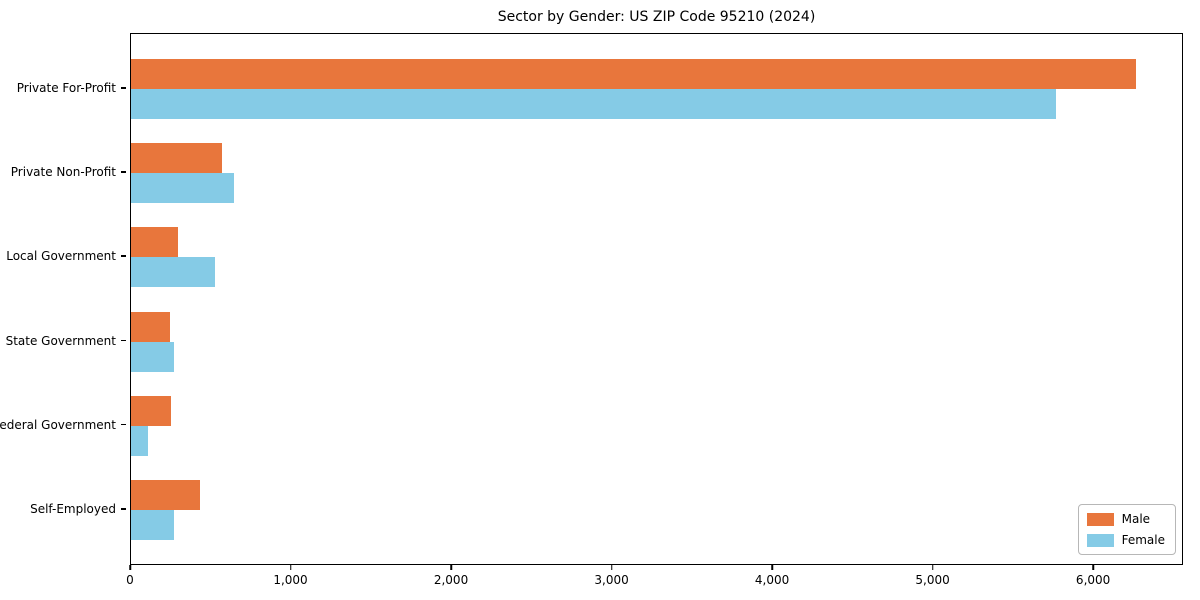  What do you see at coordinates (61, 256) in the screenshot?
I see `y-tick-label: Local Government` at bounding box center [61, 256].